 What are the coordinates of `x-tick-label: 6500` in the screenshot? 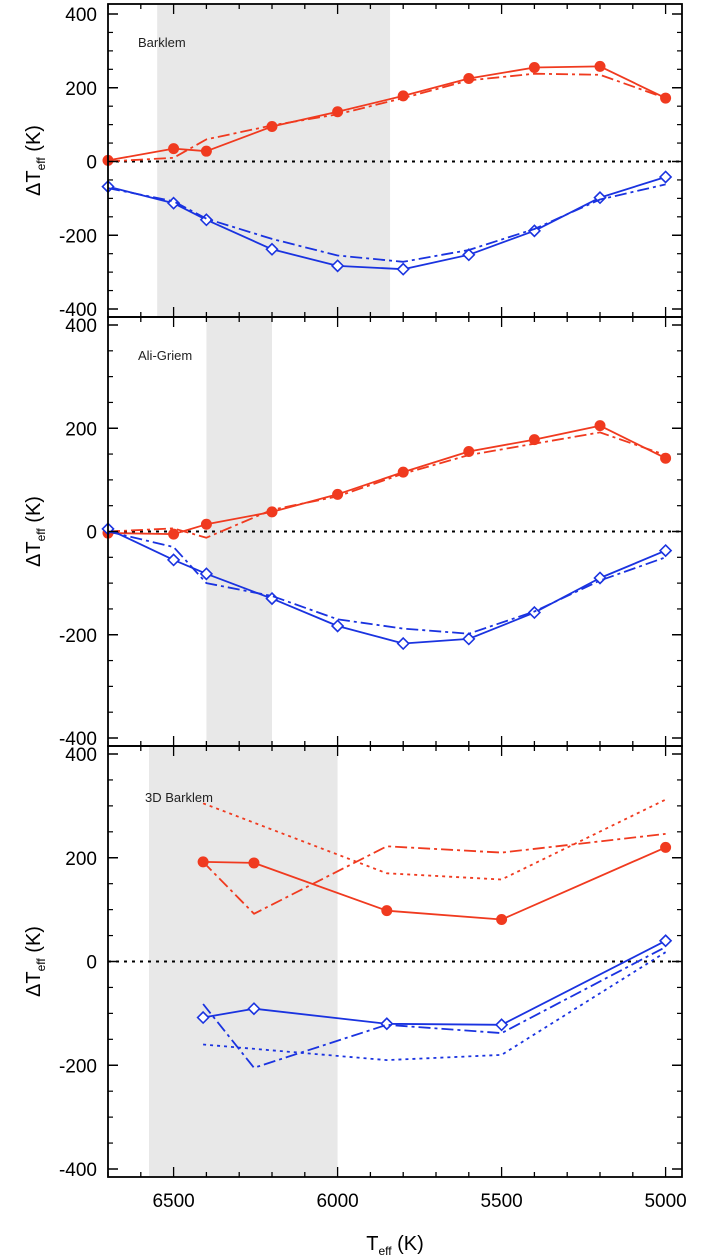 It's located at (173, 1201).